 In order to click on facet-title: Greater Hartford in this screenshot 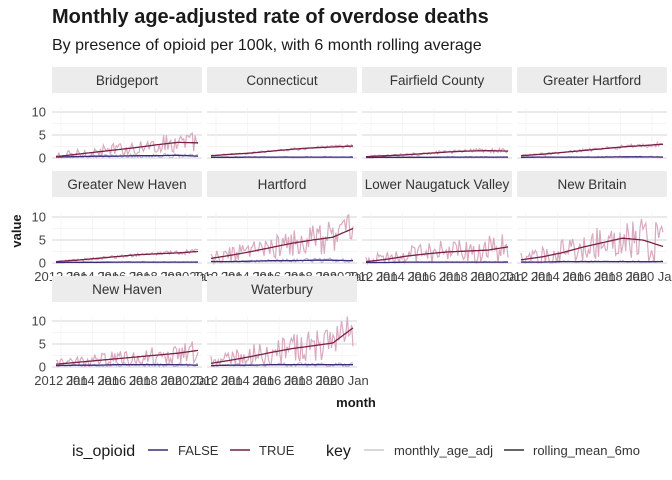, I will do `click(592, 80)`.